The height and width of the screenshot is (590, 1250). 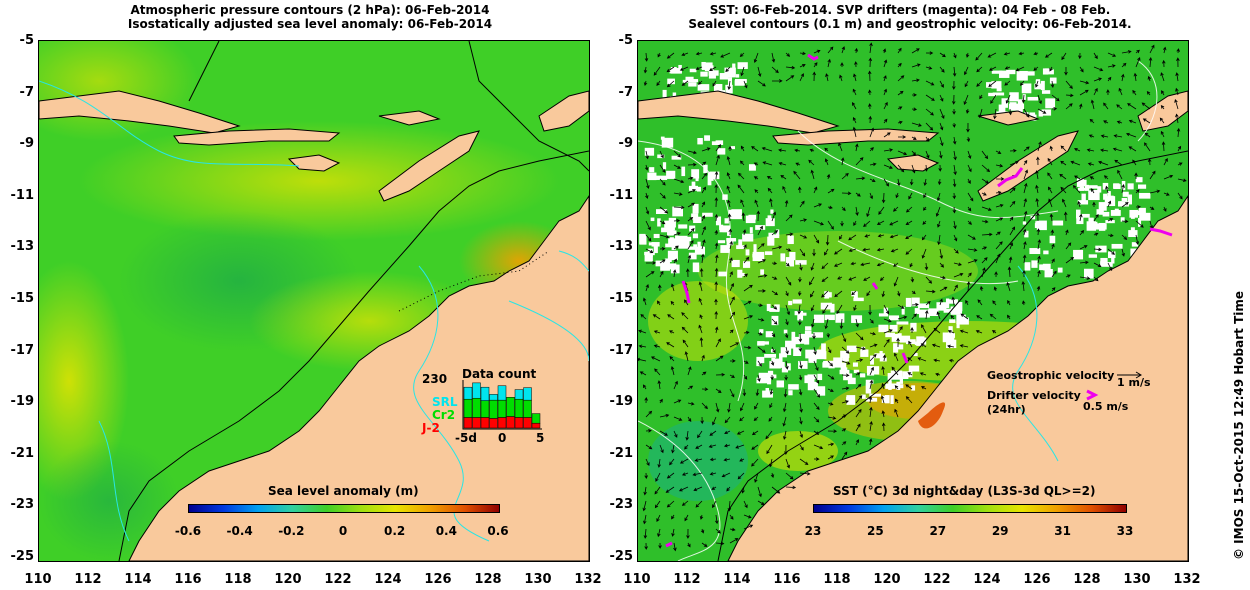 What do you see at coordinates (964, 491) in the screenshot?
I see `sst-colorbar-label: SST (°C) 3d night&day (L3S-3d QL>=2)` at bounding box center [964, 491].